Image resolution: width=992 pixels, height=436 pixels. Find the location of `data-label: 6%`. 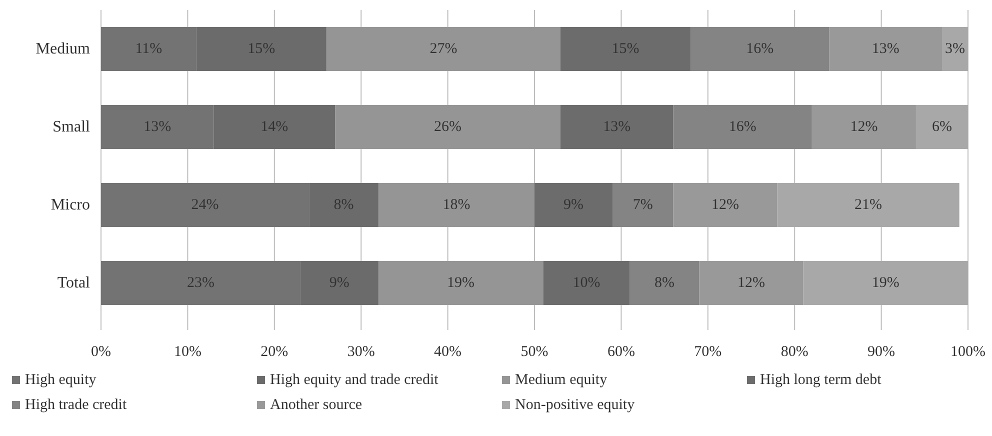

data-label: 6% is located at coordinates (942, 127).